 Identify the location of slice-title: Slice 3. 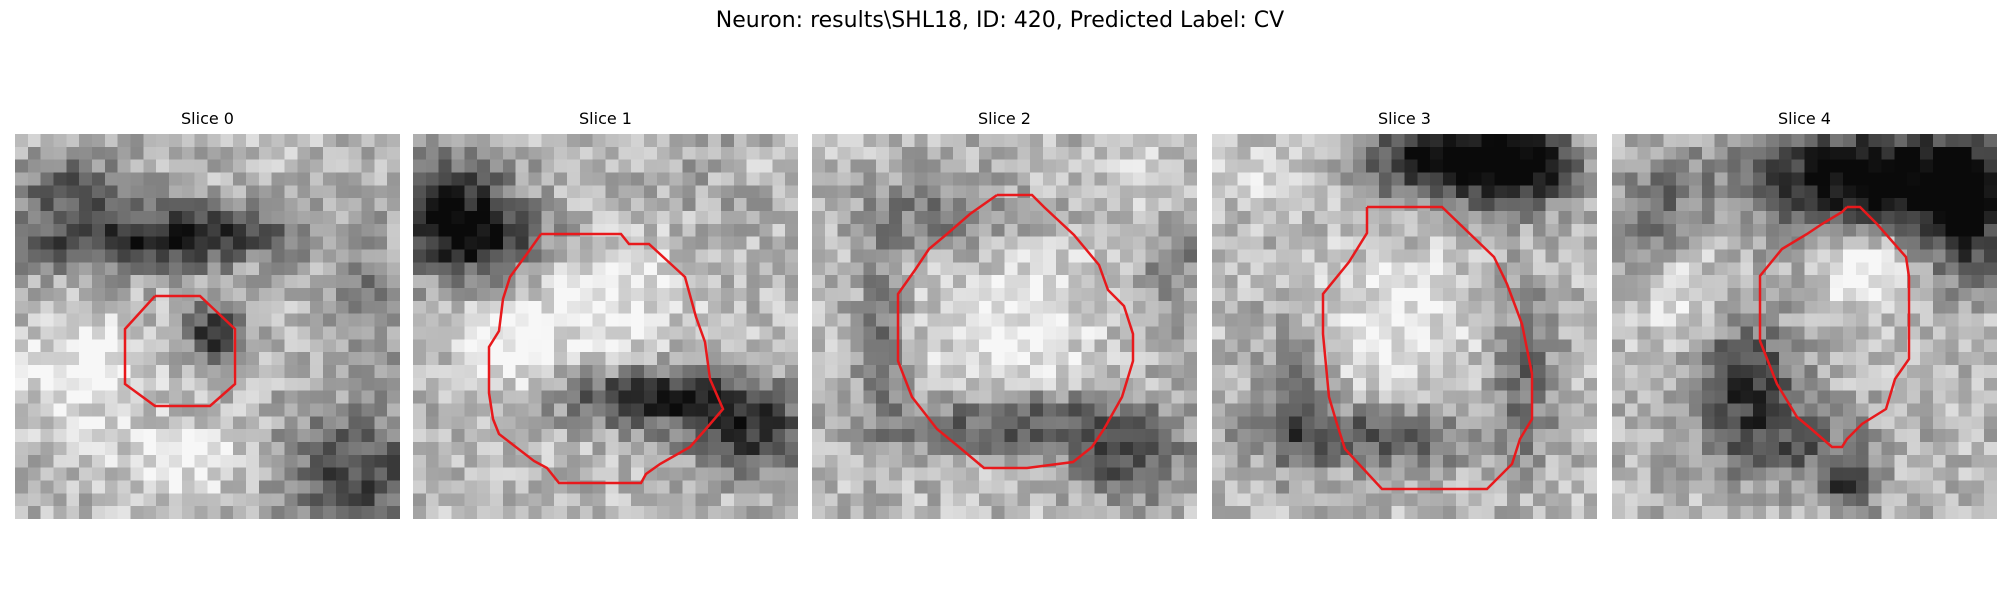
(1404, 118).